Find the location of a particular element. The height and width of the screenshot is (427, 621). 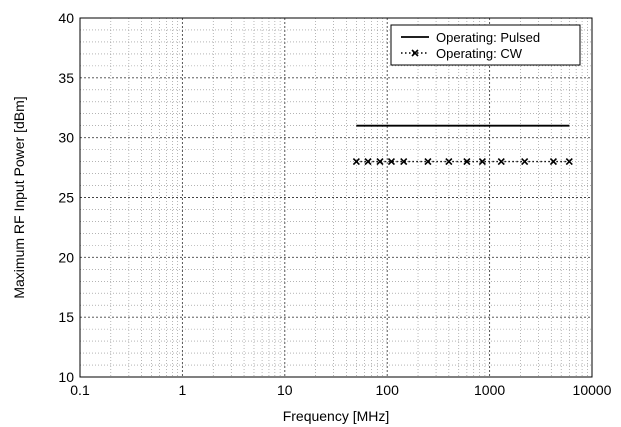

x-axis-label: Frequency [MHz] is located at coordinates (336, 416).